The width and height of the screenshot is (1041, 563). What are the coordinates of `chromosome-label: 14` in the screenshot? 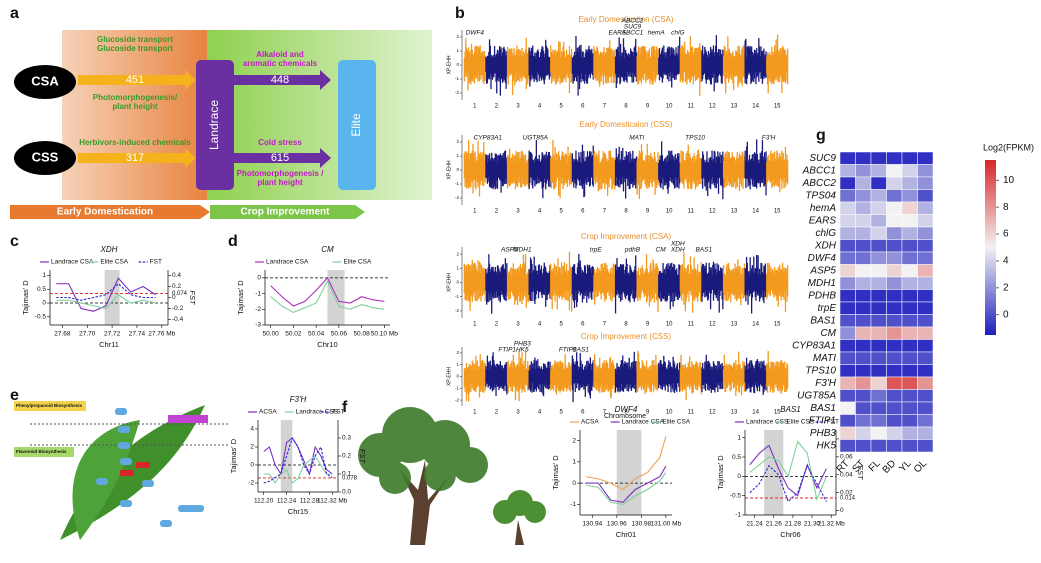 It's located at (755, 413).